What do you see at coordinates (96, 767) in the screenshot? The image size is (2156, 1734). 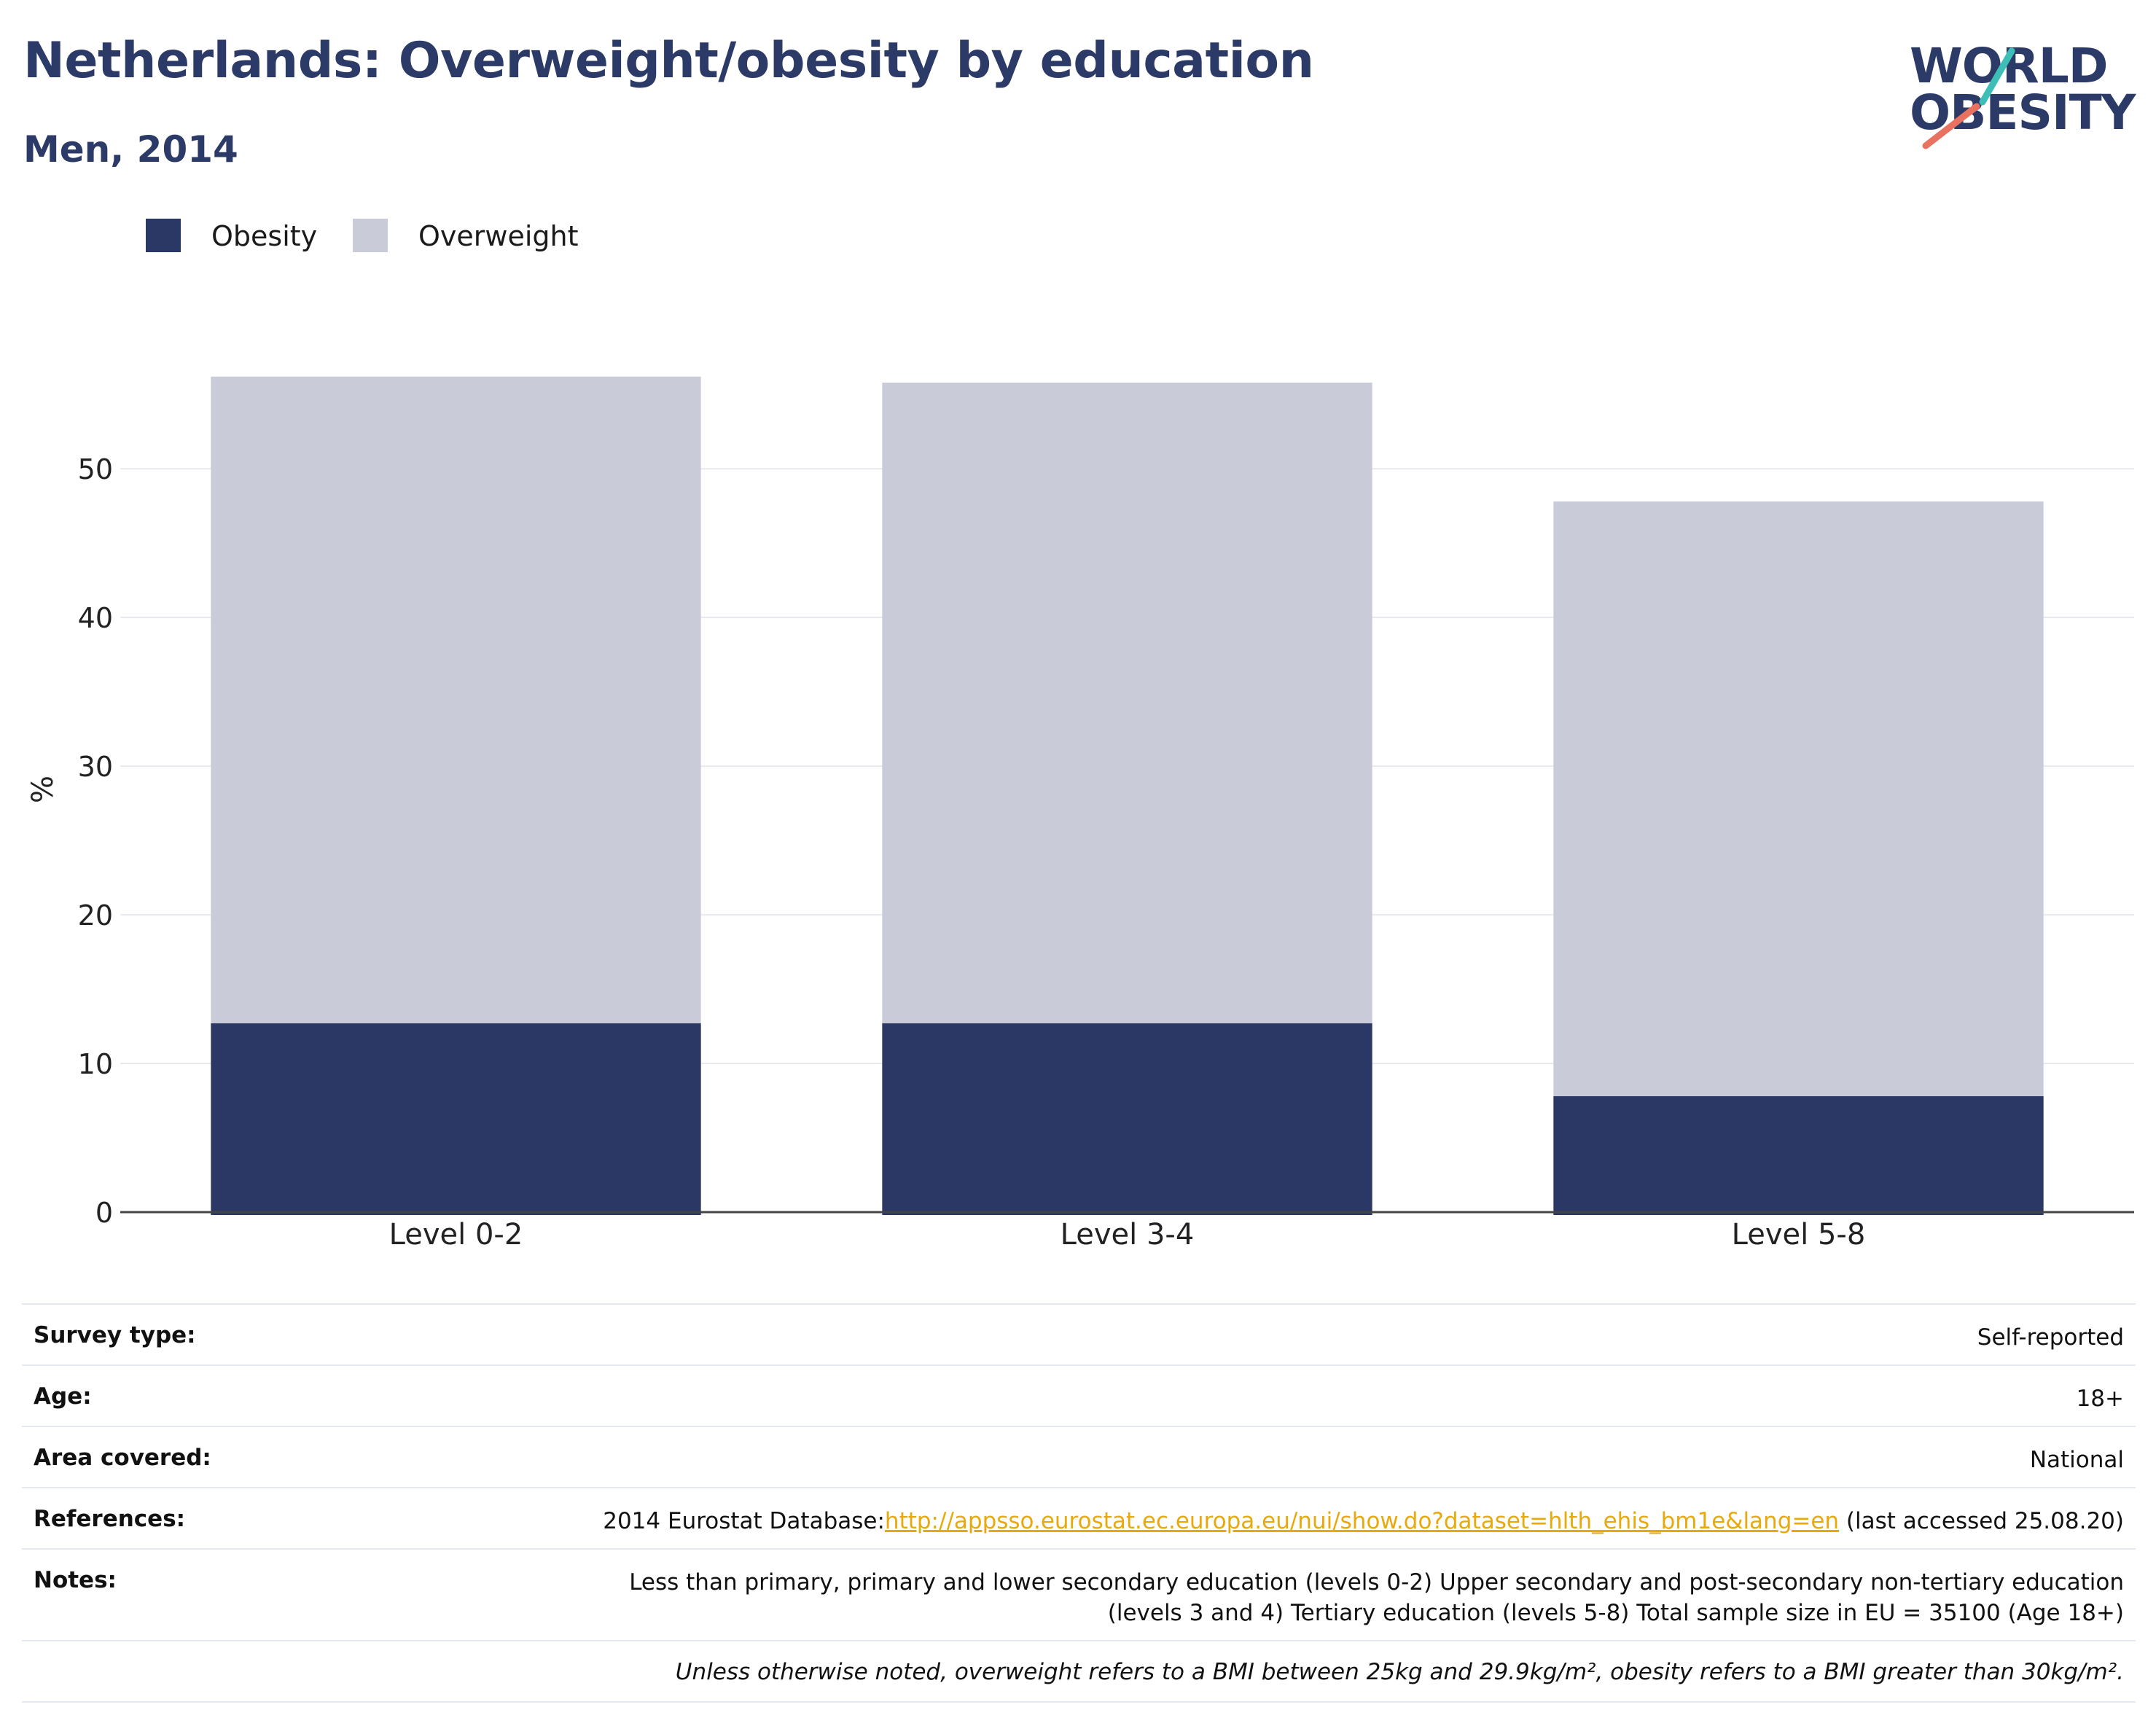 I see `y-tick-label: 30` at bounding box center [96, 767].